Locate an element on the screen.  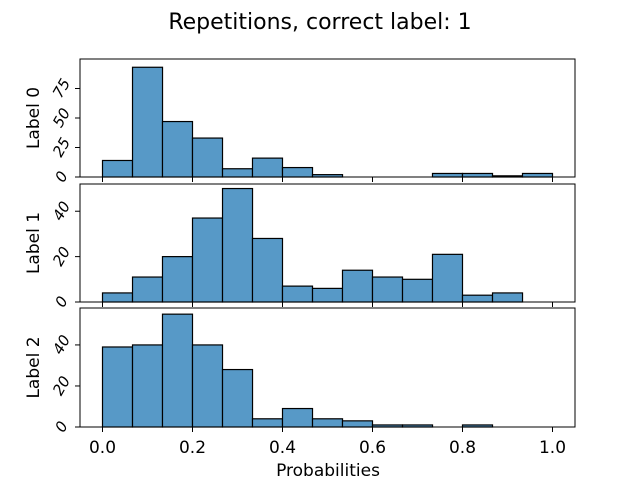
y-axis-label: Label 1 is located at coordinates (34, 243).